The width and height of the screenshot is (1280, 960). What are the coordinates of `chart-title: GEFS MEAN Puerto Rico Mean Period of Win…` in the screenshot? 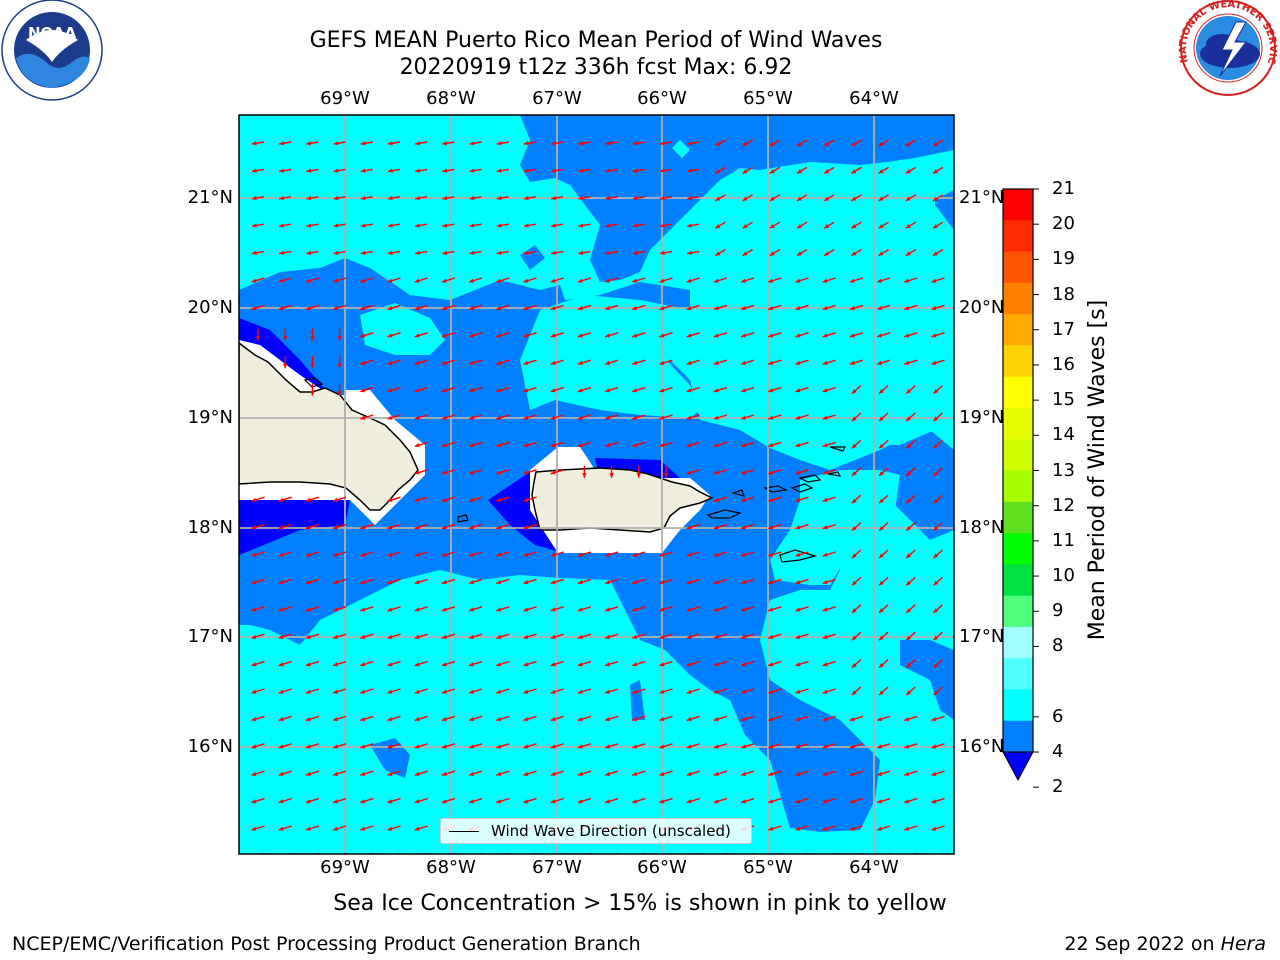 It's located at (596, 40).